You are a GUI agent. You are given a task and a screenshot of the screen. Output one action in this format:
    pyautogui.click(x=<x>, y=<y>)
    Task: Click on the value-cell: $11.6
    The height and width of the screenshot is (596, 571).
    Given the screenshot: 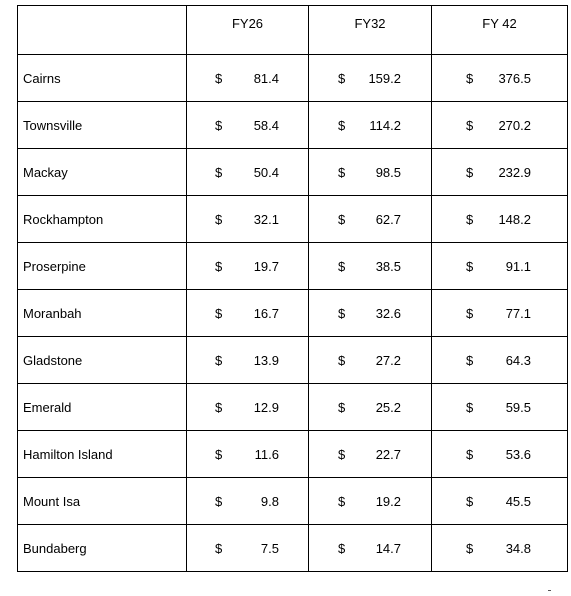 What is the action you would take?
    pyautogui.click(x=247, y=454)
    